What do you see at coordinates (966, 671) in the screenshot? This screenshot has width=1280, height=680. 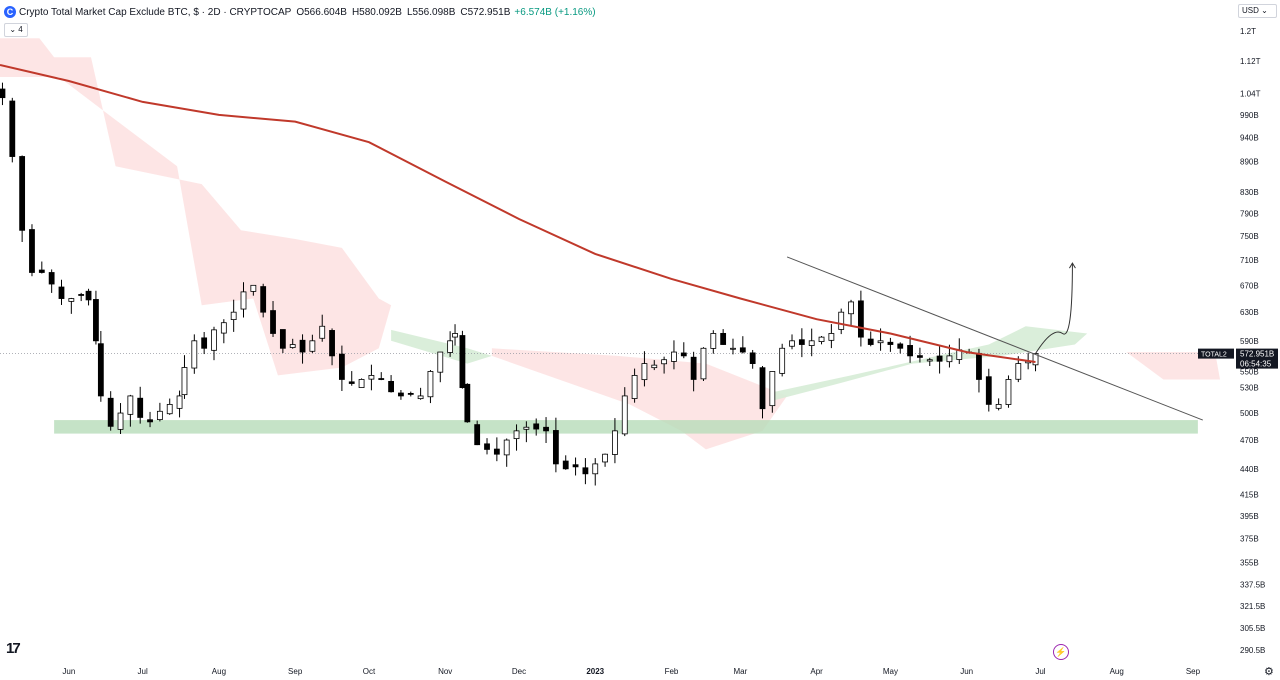 I see `x-tick-label: Jun` at bounding box center [966, 671].